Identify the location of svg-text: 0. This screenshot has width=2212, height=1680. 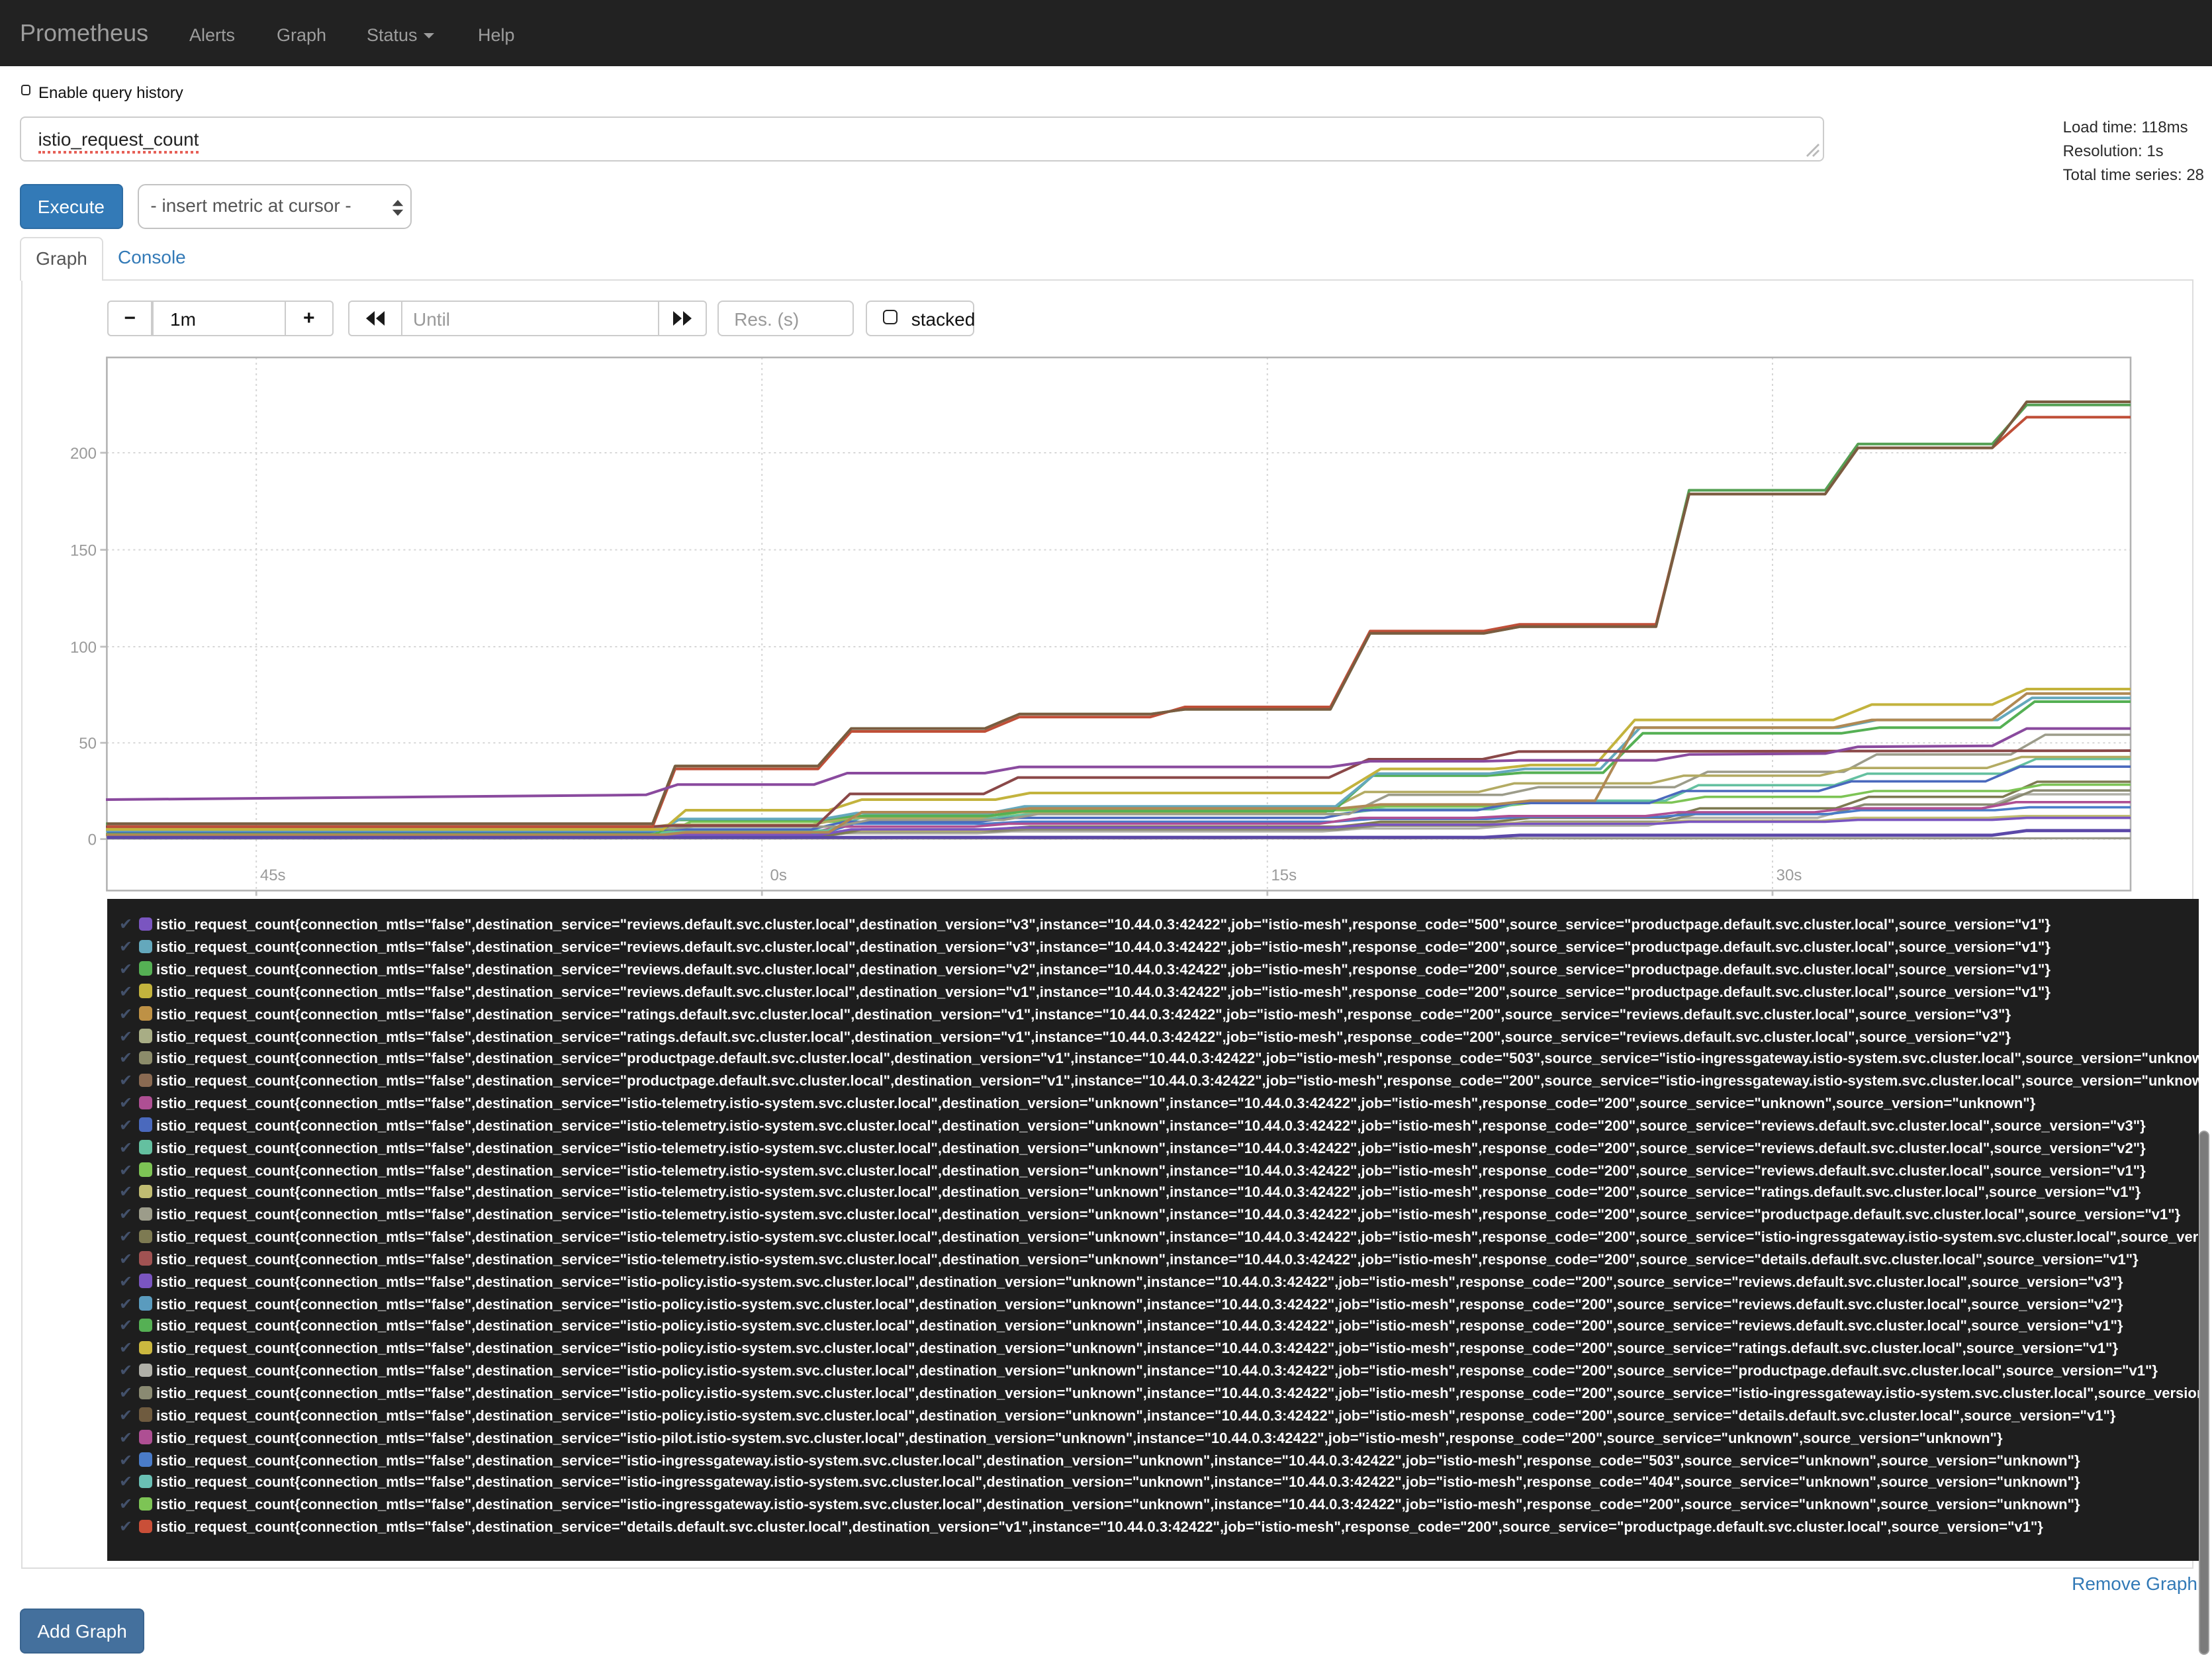
(92, 840).